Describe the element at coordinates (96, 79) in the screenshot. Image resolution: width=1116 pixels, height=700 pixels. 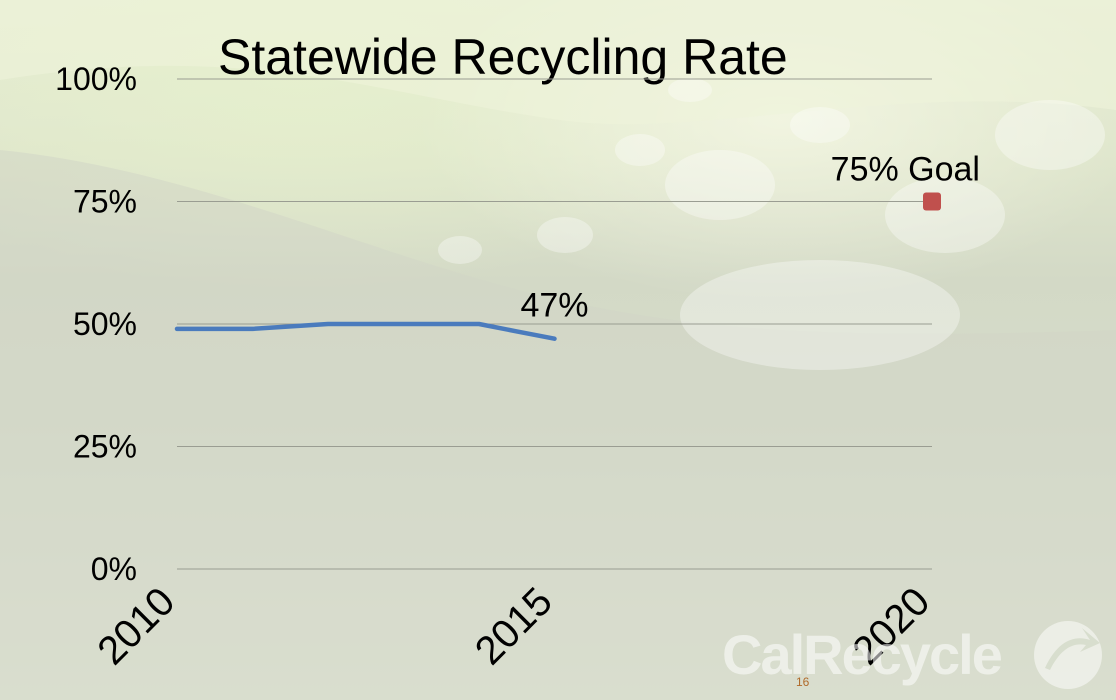
I see `y-tick-label: 100%` at that location.